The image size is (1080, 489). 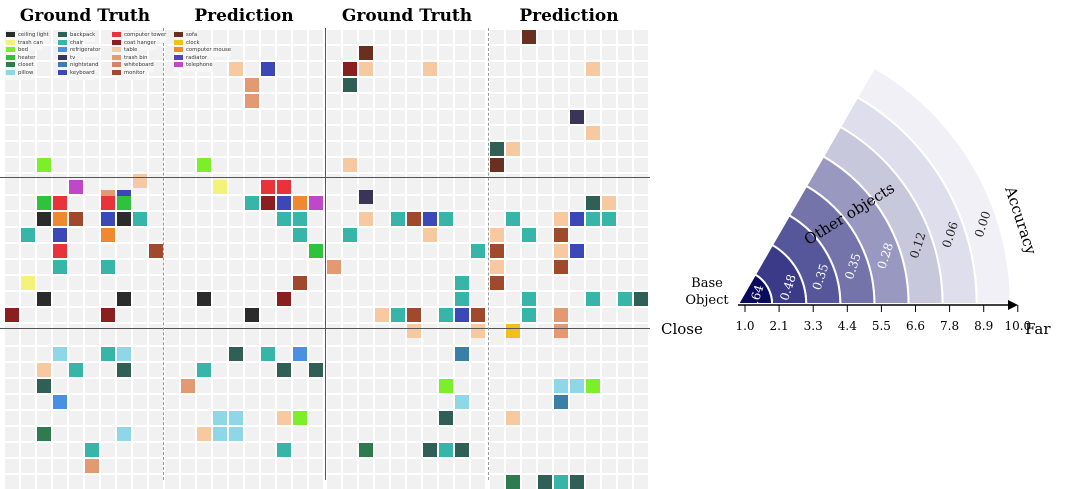 What do you see at coordinates (325, 177) in the screenshot?
I see `horizontal-separator` at bounding box center [325, 177].